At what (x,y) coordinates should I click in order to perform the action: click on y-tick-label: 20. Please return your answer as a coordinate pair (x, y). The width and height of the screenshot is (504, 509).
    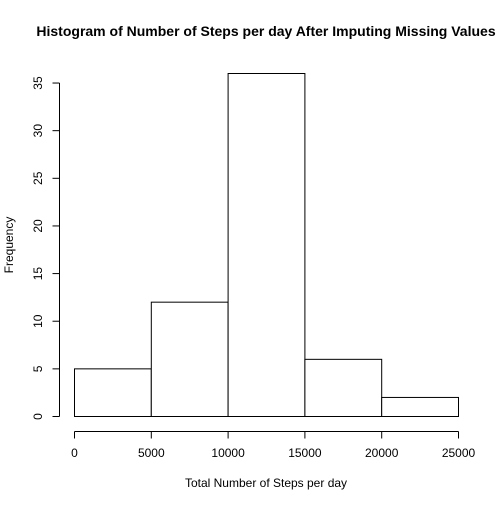
    Looking at the image, I should click on (38, 226).